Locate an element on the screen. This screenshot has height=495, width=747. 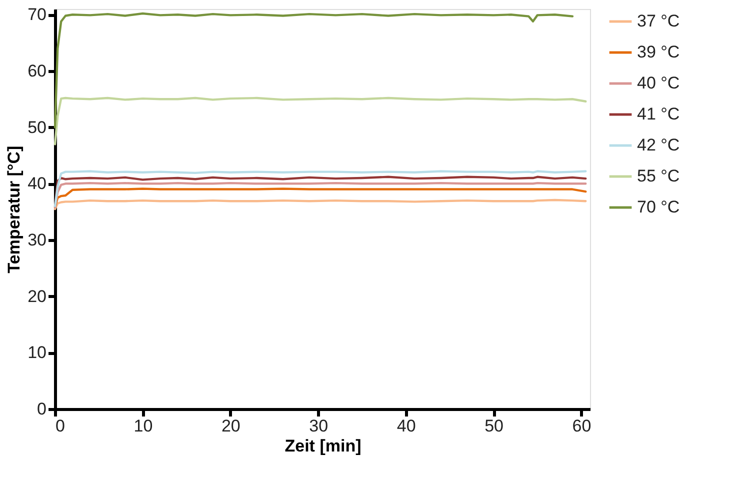
legend-label: 37 °C is located at coordinates (658, 21).